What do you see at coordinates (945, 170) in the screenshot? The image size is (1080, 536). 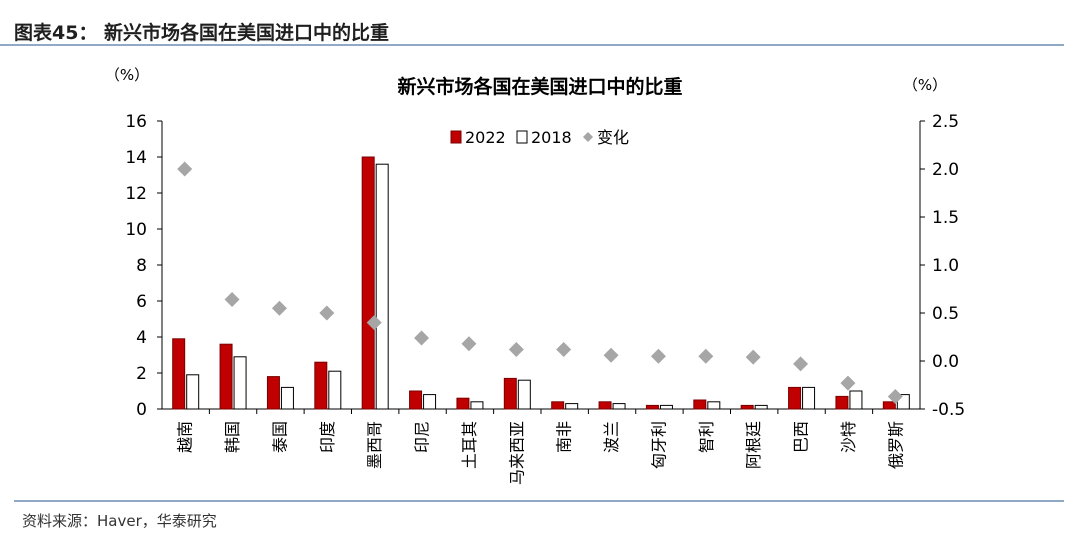 I see `right-tick-label: 2.0` at bounding box center [945, 170].